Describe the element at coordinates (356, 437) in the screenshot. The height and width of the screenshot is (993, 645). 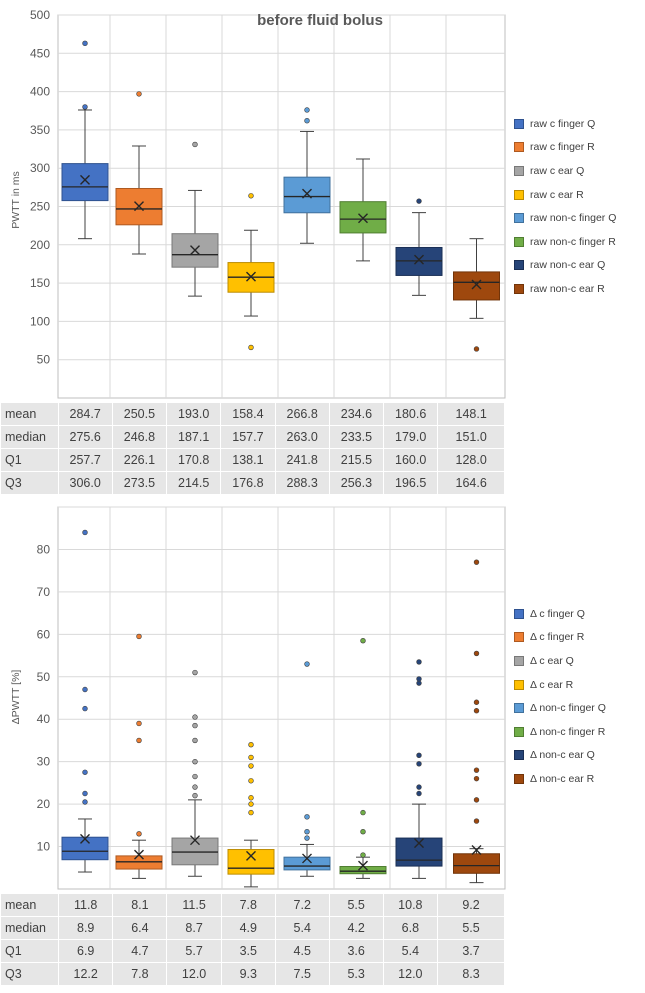
I see `stats-cell: 233.5` at that location.